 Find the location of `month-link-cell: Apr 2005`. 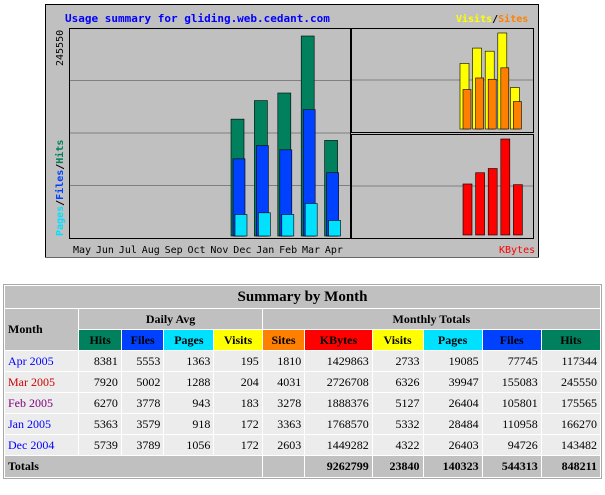

month-link-cell: Apr 2005 is located at coordinates (42, 361).